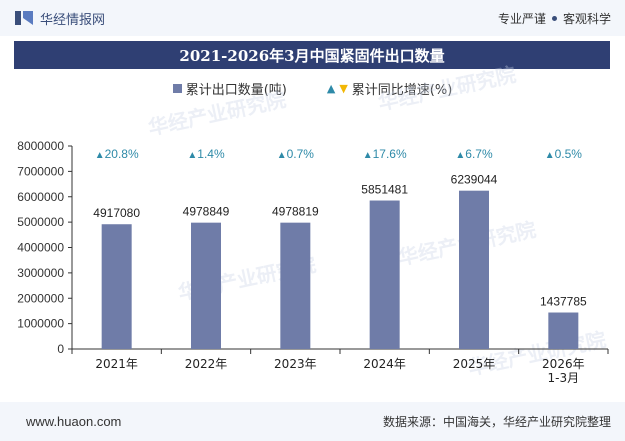  I want to click on brand-logo-icon, so click(24, 18).